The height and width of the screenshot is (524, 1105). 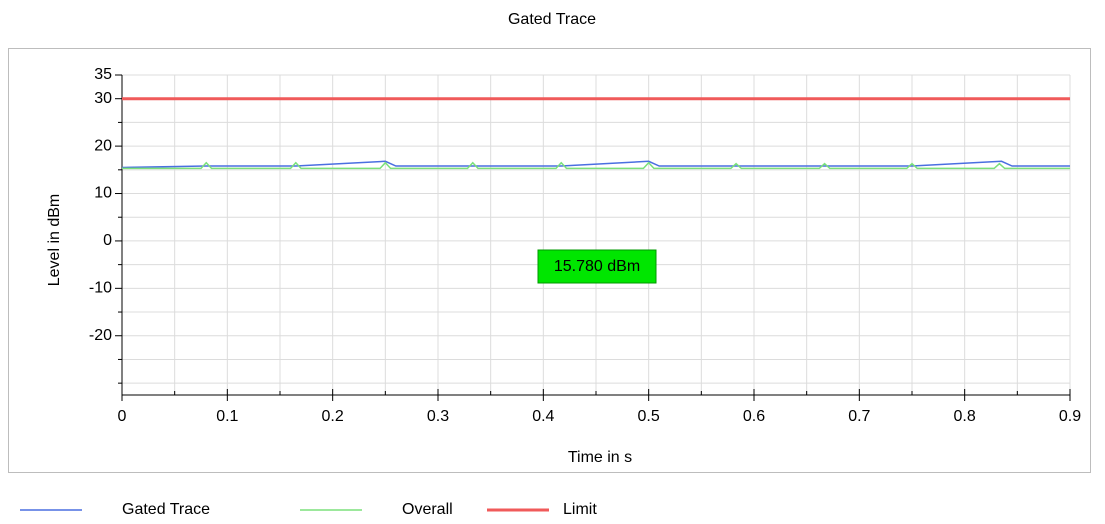 I want to click on x-tick-label: 0.6, so click(x=754, y=416).